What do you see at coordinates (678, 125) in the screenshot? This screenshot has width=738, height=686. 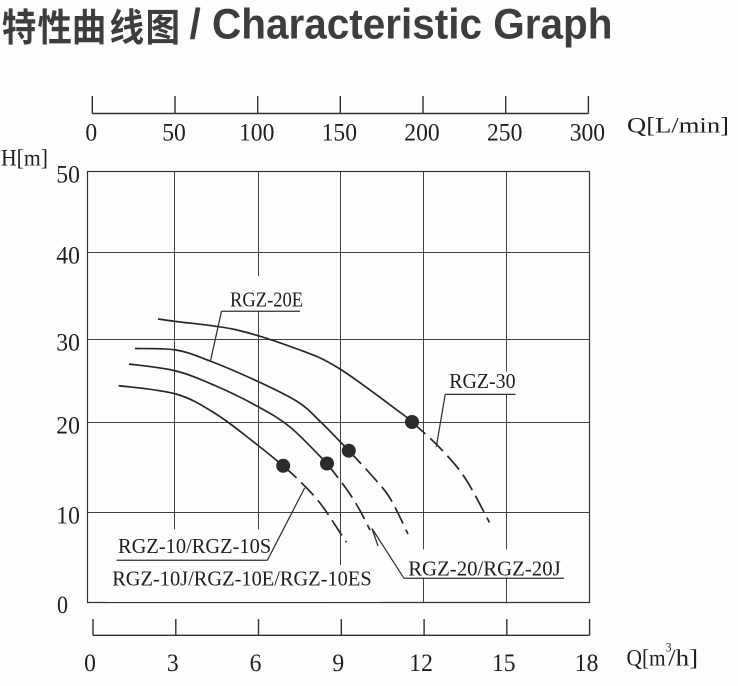 I see `svg-text: Q[L/min]` at bounding box center [678, 125].